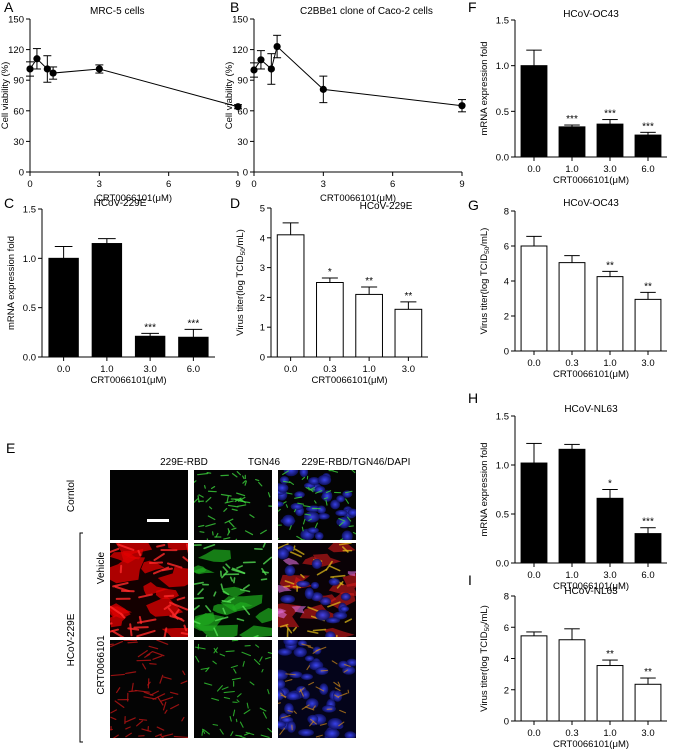 Image resolution: width=677 pixels, height=750 pixels. What do you see at coordinates (484, 237) in the screenshot?
I see `y-axis-label-tail: /mL)` at bounding box center [484, 237].